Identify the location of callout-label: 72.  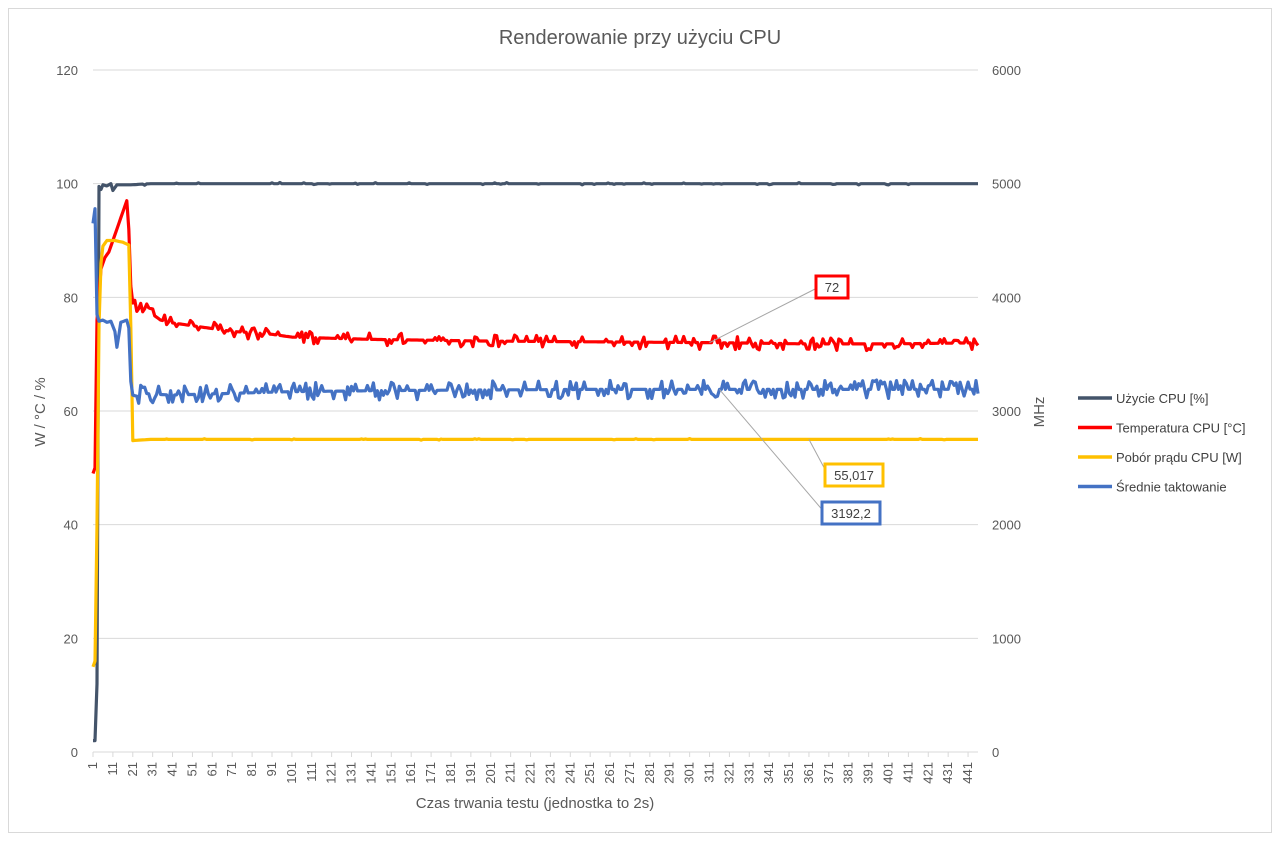
(832, 287).